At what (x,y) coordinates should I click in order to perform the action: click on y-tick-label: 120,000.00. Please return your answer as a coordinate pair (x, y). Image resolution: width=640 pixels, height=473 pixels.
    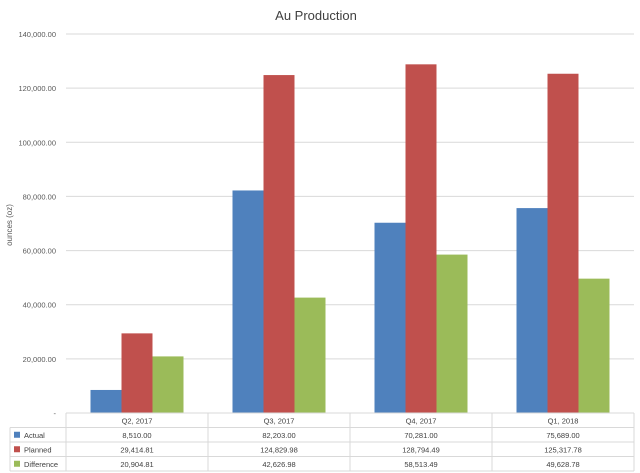
    Looking at the image, I should click on (37, 88).